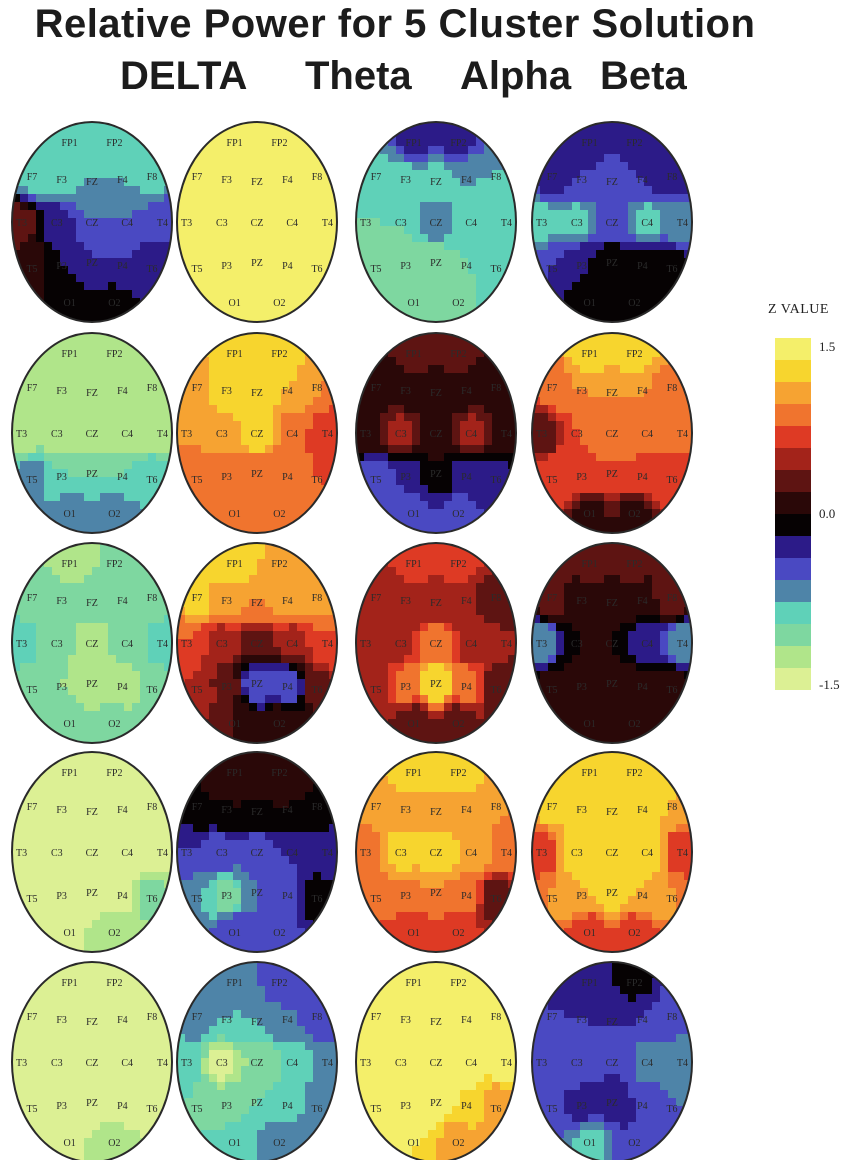  I want to click on topomap-cluster4-delta: FP1 FP2 F7 F3 FZ F4 F8 T3 C3 CZ C4 T4 T5 P3 PZ P4 T6 O1 O2, so click(92, 852).